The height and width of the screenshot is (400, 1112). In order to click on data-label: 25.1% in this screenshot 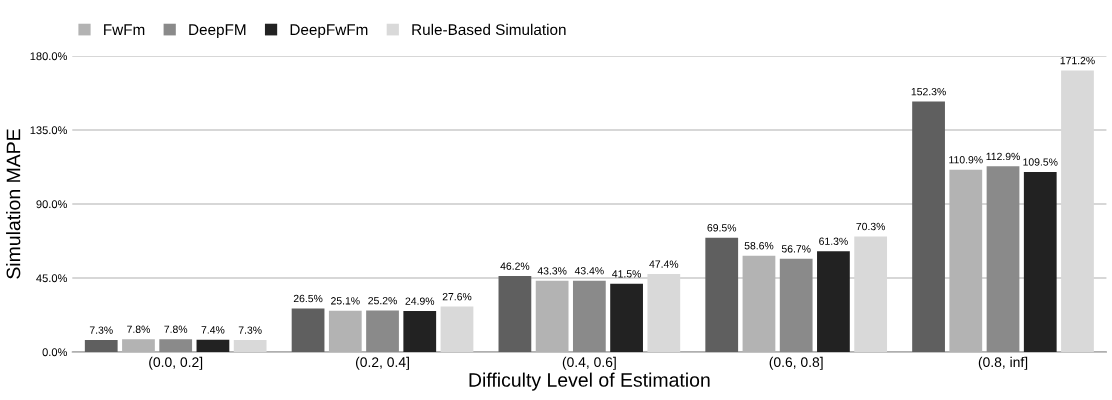, I will do `click(345, 301)`.